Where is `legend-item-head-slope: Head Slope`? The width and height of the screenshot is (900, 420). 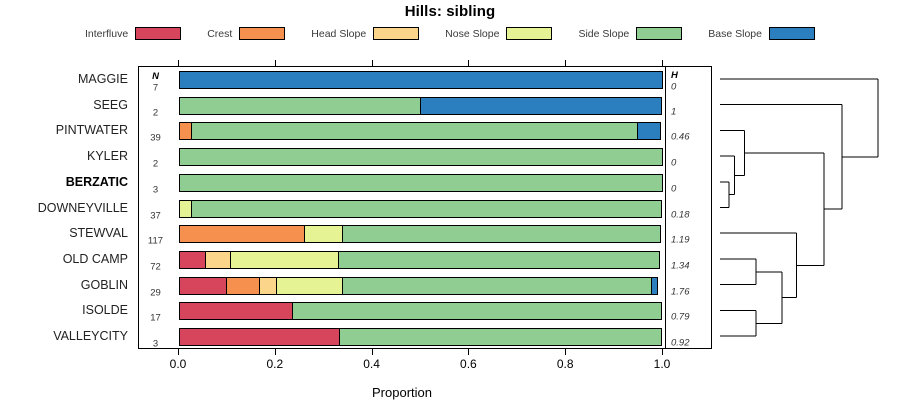
legend-item-head-slope: Head Slope is located at coordinates (365, 33).